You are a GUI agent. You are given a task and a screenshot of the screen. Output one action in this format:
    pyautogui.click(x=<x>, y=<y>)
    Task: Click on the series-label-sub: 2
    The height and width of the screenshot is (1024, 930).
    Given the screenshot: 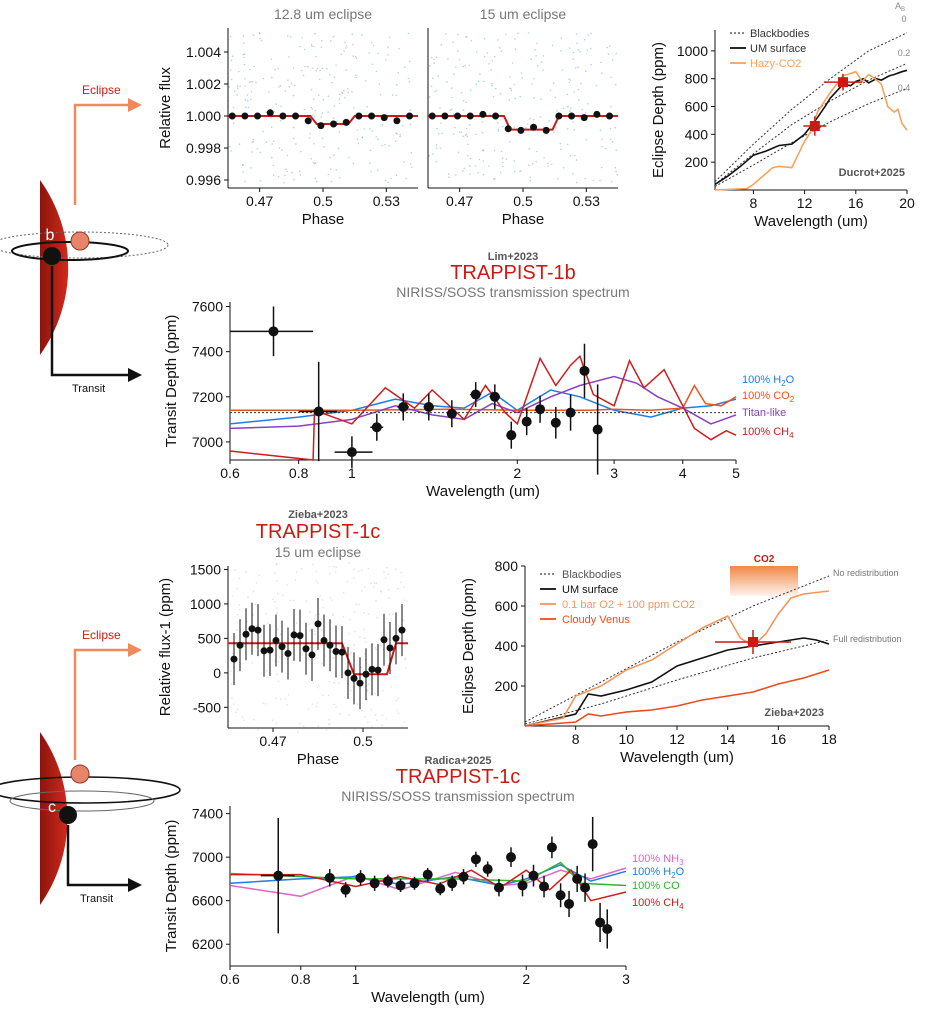 What is the action you would take?
    pyautogui.click(x=673, y=875)
    